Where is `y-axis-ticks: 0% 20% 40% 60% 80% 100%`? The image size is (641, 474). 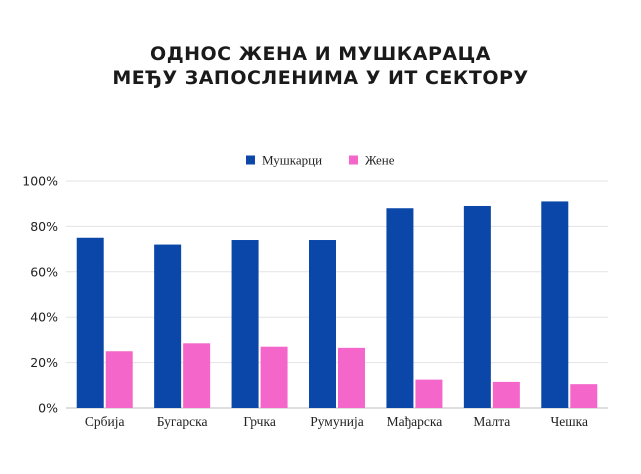
y-axis-ticks: 0% 20% 40% 60% 80% 100% is located at coordinates (40, 295).